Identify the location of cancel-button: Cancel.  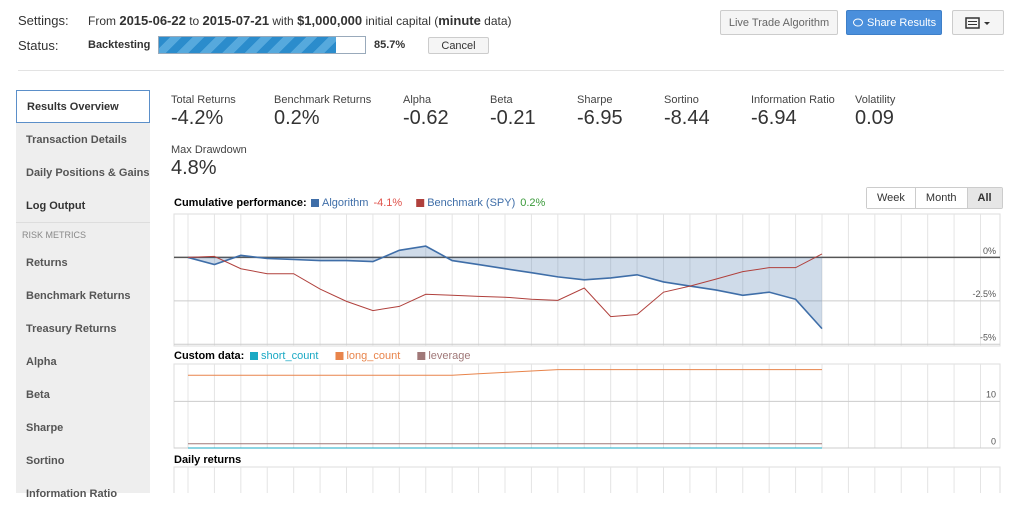
(458, 45).